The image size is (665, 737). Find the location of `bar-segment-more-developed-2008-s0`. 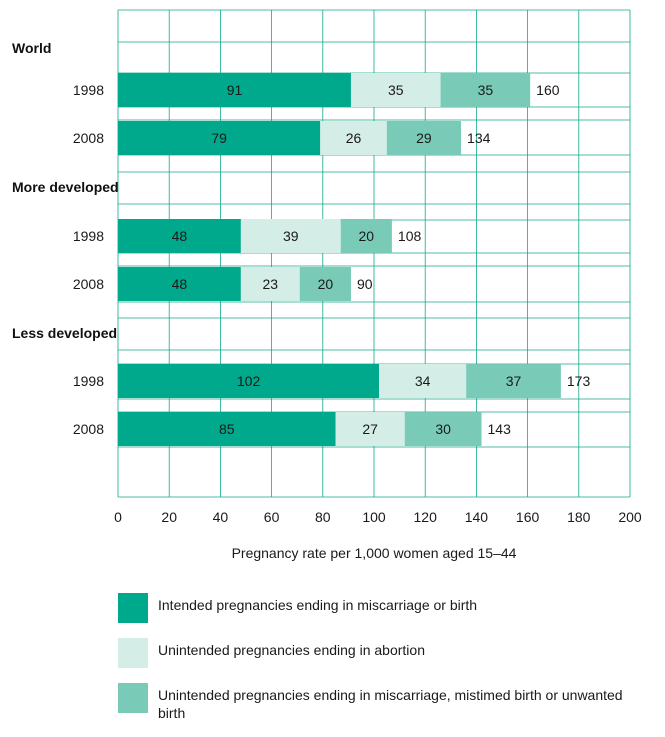

bar-segment-more-developed-2008-s0 is located at coordinates (179, 284).